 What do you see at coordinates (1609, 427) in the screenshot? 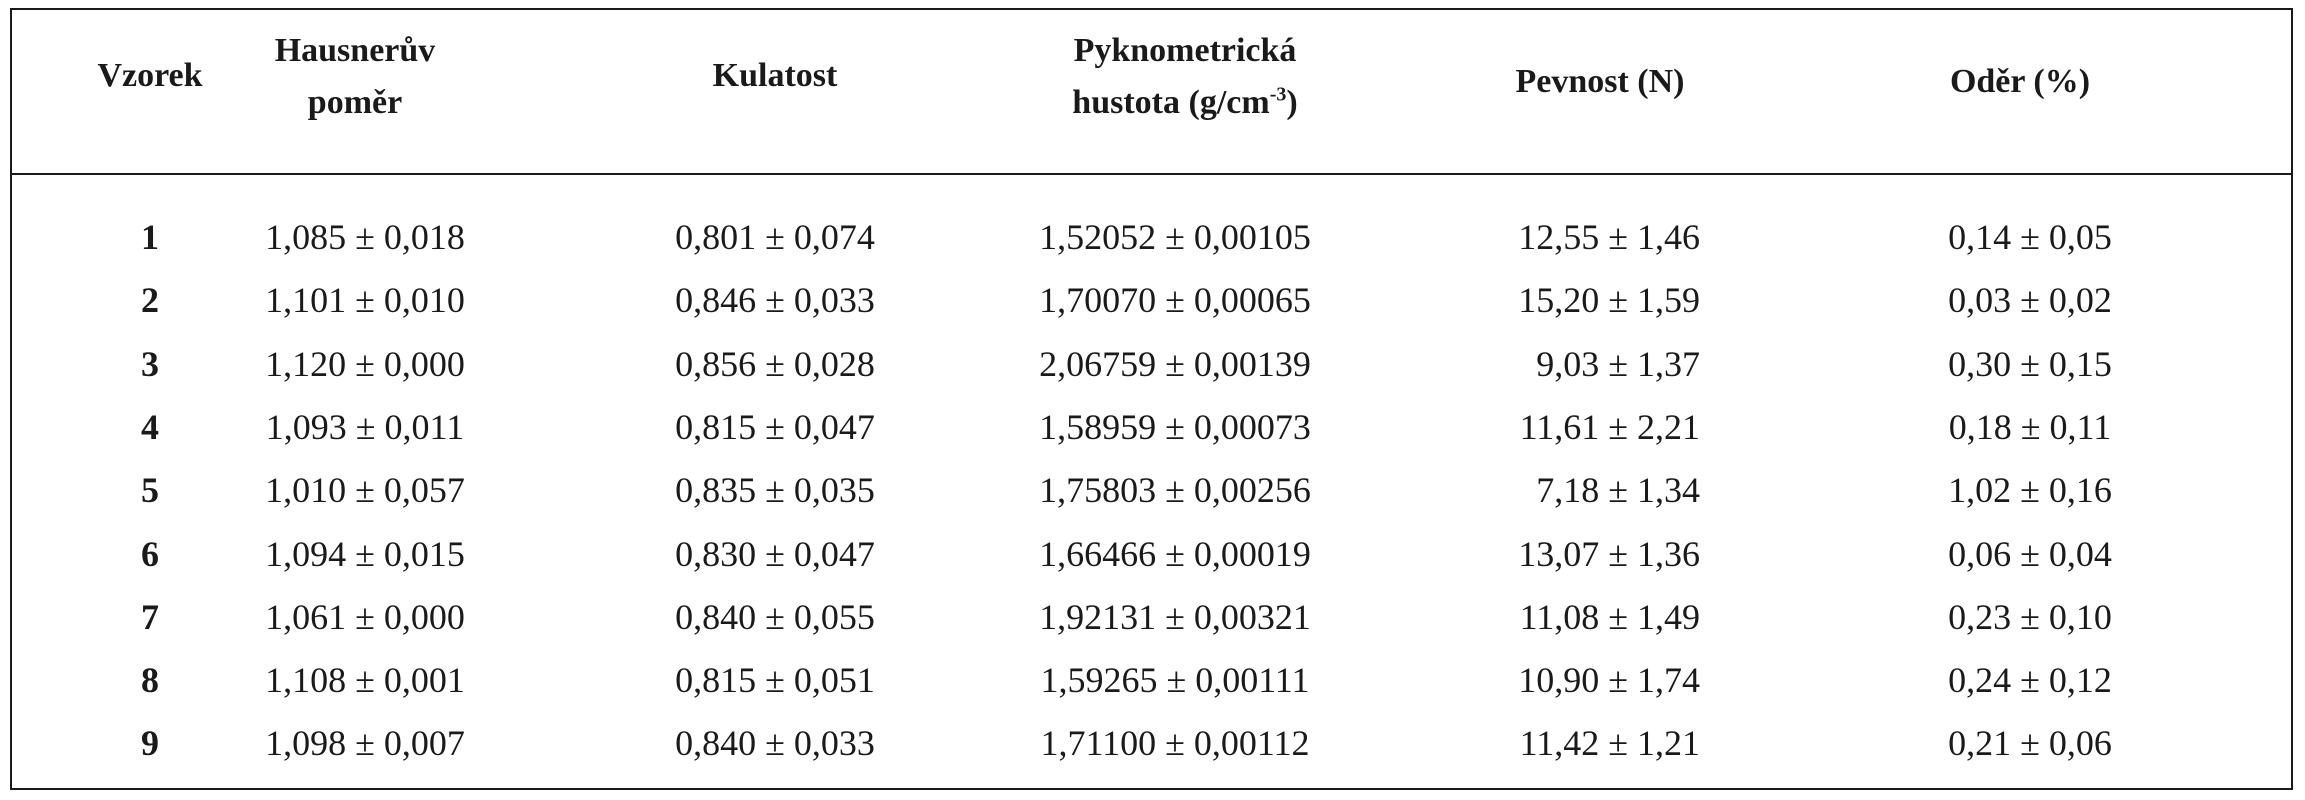
I see `cell-strength: 11,61 ± 2,21` at bounding box center [1609, 427].